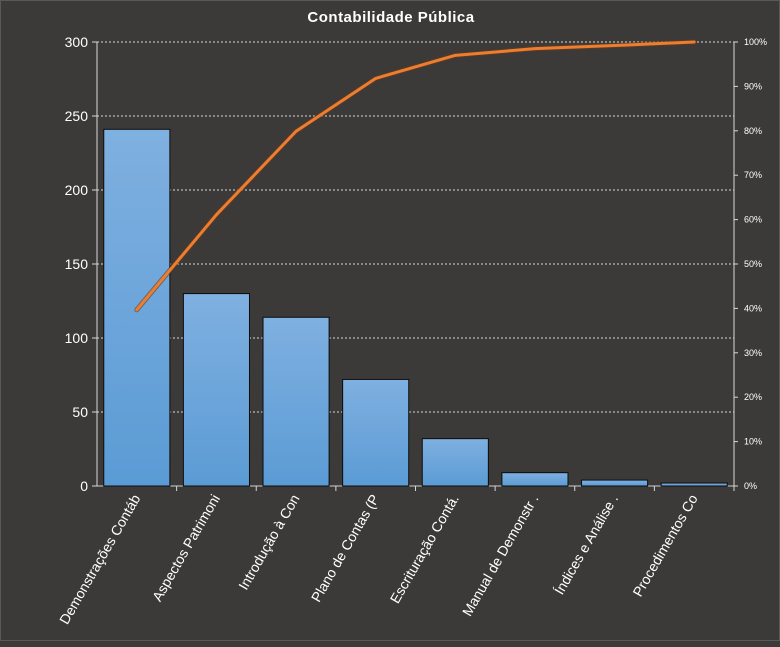 The width and height of the screenshot is (780, 647). Describe the element at coordinates (755, 42) in the screenshot. I see `y2-tick-label: 100%` at that location.